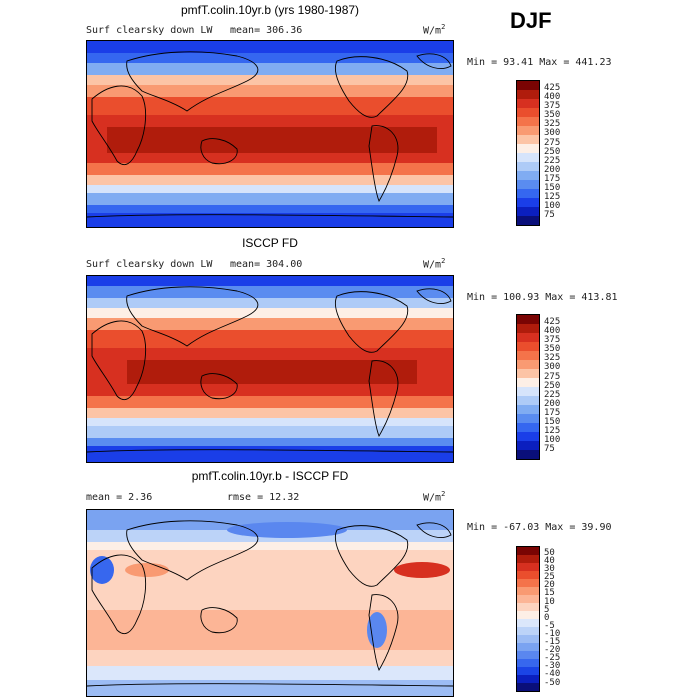 Image resolution: width=700 pixels, height=700 pixels. Describe the element at coordinates (552, 666) in the screenshot. I see `colorbar-tick: -30` at that location.